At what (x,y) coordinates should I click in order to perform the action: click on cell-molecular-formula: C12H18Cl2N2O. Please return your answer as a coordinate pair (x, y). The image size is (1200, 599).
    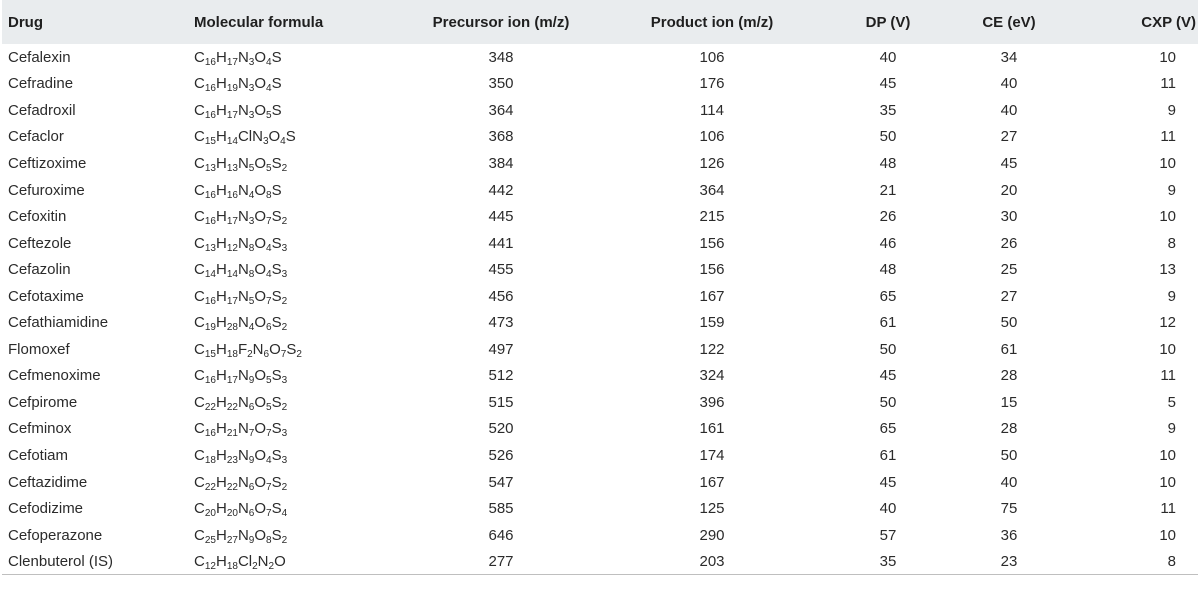
    Looking at the image, I should click on (297, 562).